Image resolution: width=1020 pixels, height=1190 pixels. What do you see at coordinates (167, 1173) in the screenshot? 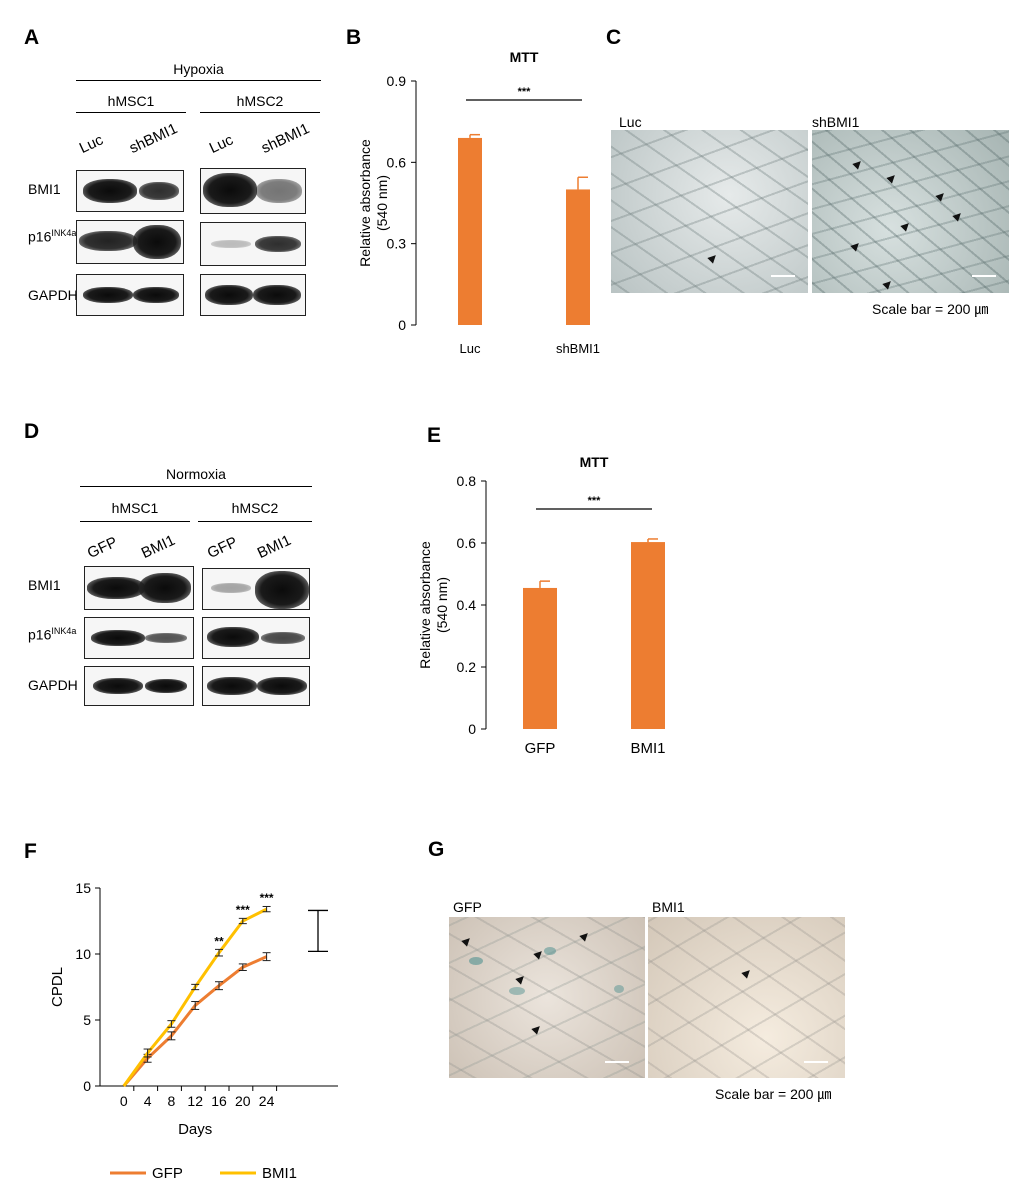
I see `legend-label: GFP` at bounding box center [167, 1173].